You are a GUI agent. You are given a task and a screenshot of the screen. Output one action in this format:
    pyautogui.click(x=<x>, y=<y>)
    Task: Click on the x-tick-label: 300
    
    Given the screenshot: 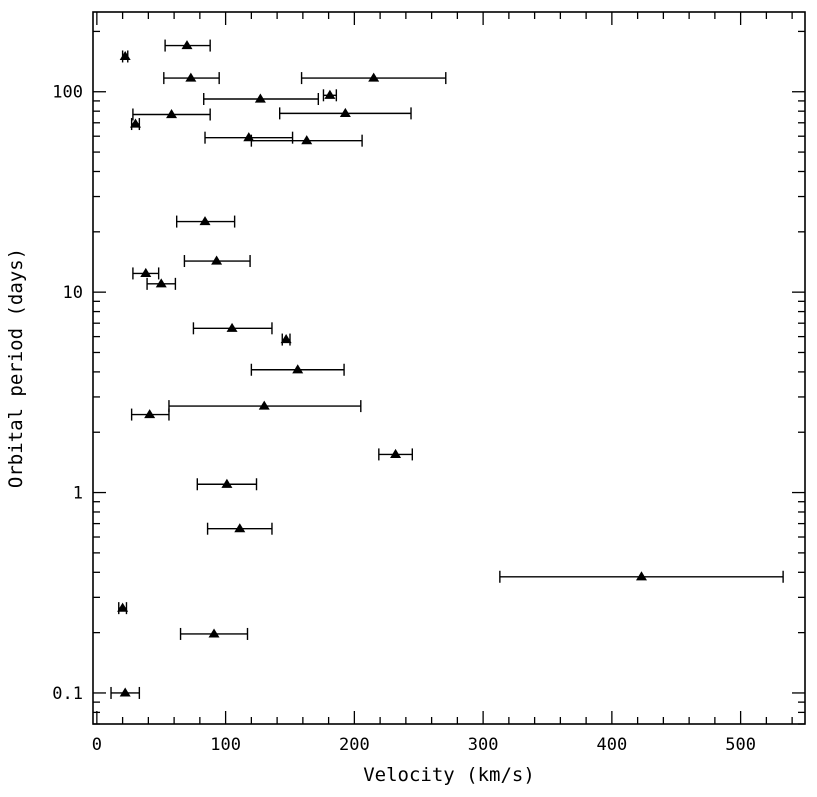 What is the action you would take?
    pyautogui.click(x=483, y=745)
    